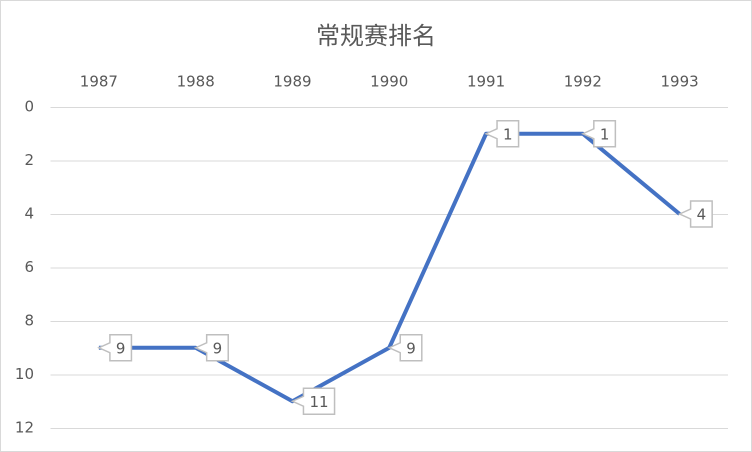 Image resolution: width=752 pixels, height=452 pixels. I want to click on x-tick-label: 1993, so click(680, 82).